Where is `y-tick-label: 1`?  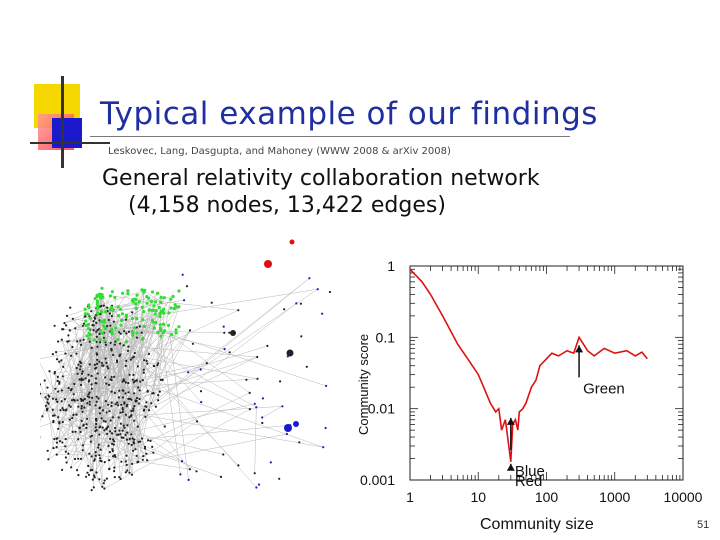 y-tick-label: 1 is located at coordinates (391, 266).